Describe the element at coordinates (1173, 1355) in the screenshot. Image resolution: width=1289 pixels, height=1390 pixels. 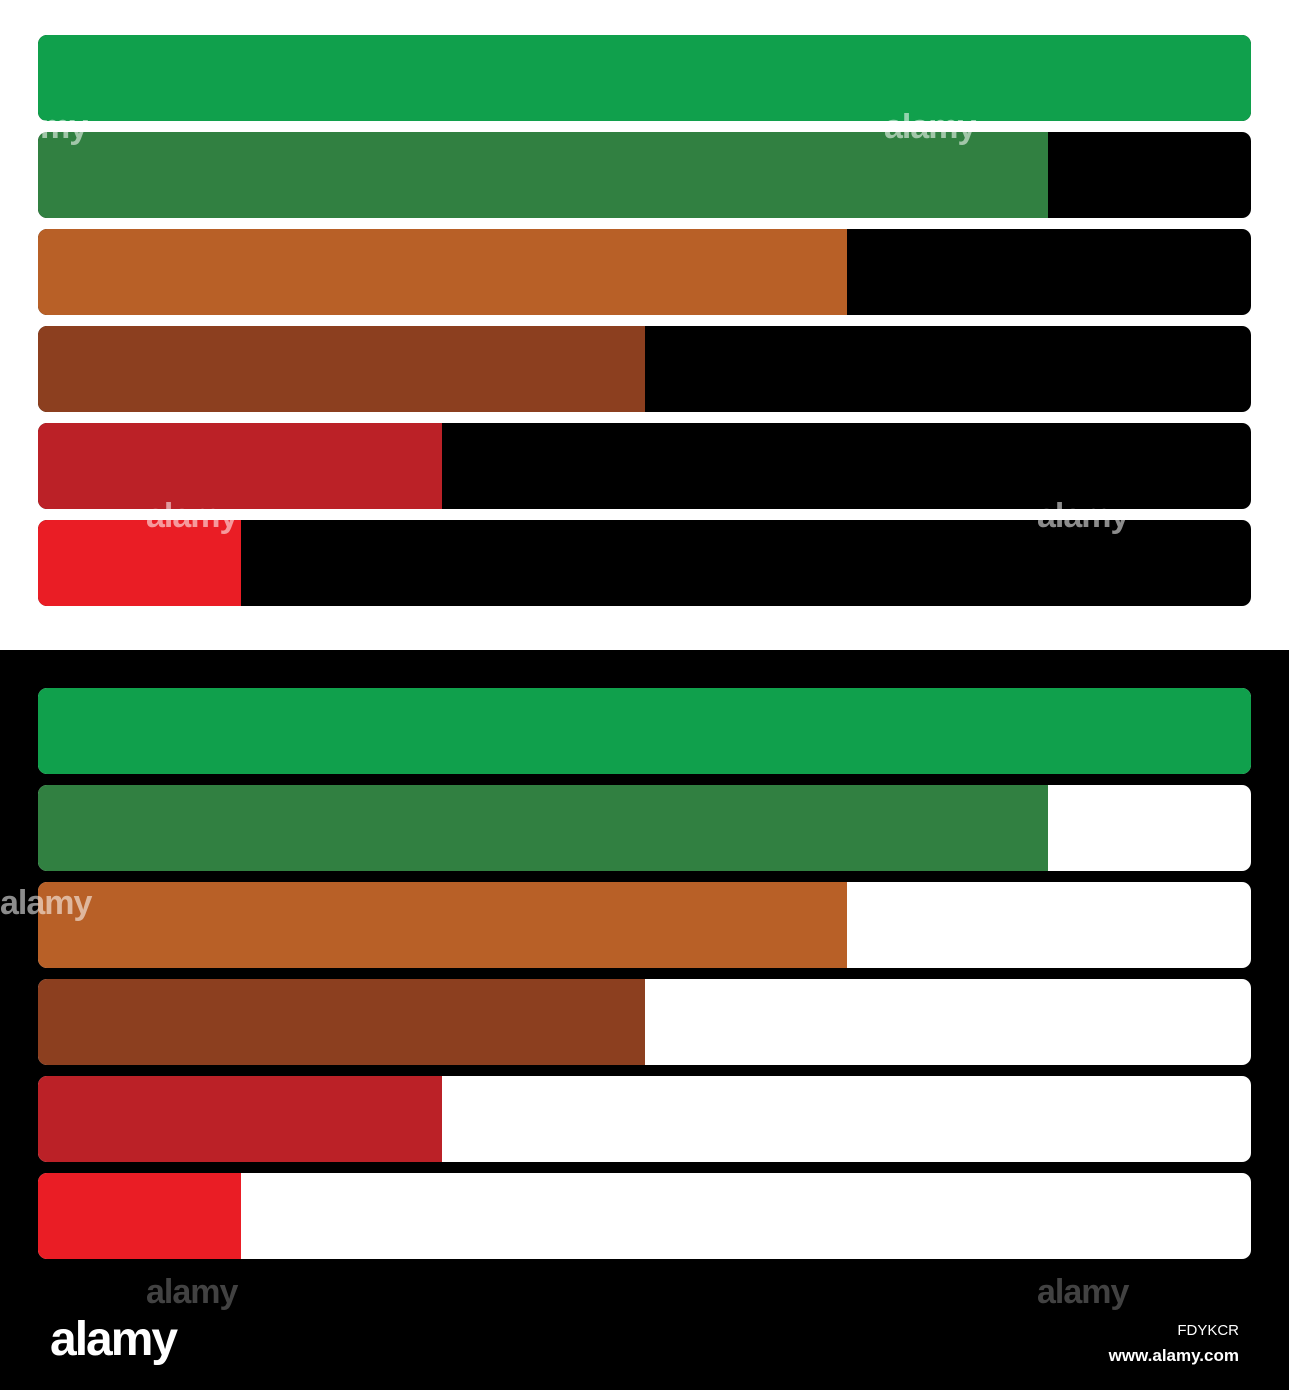
I see `alamy-url-label: www.alamy.com` at that location.